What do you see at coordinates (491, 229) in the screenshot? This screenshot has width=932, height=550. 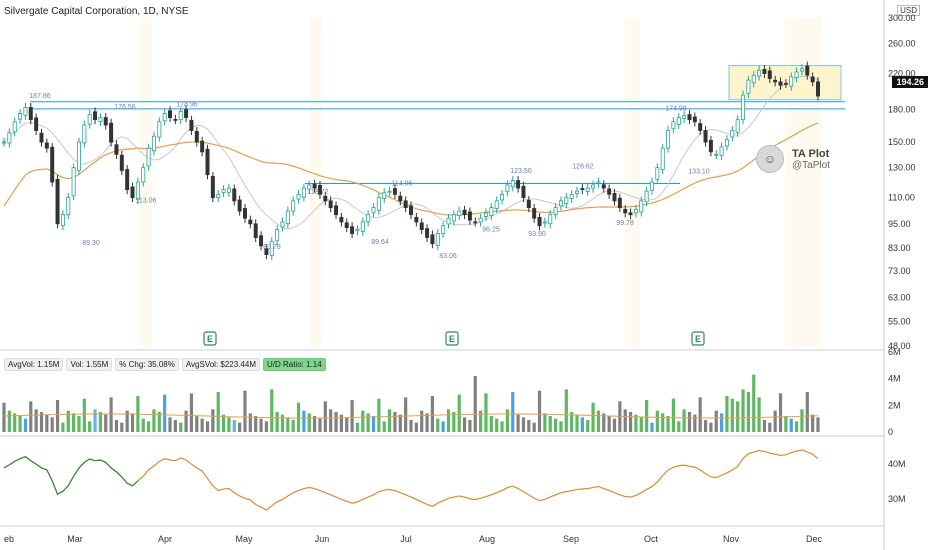 I see `price-annotation: 96.25` at bounding box center [491, 229].